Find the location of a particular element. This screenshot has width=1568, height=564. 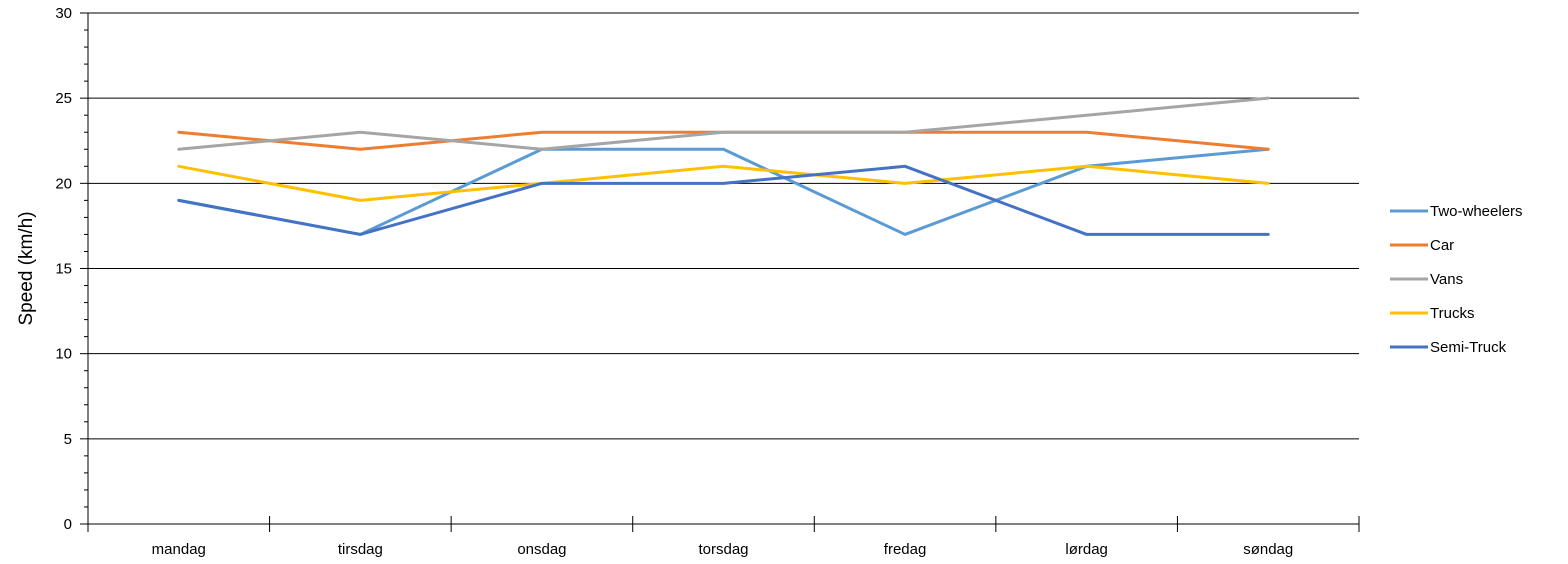

y-tick-label: 20 is located at coordinates (63, 183).